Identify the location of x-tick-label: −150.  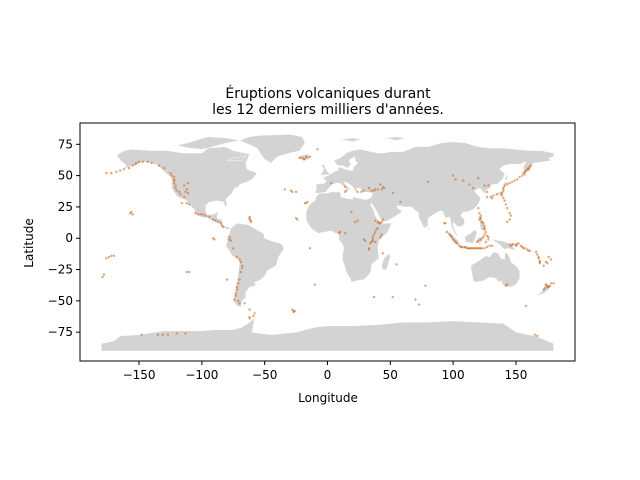
(139, 375).